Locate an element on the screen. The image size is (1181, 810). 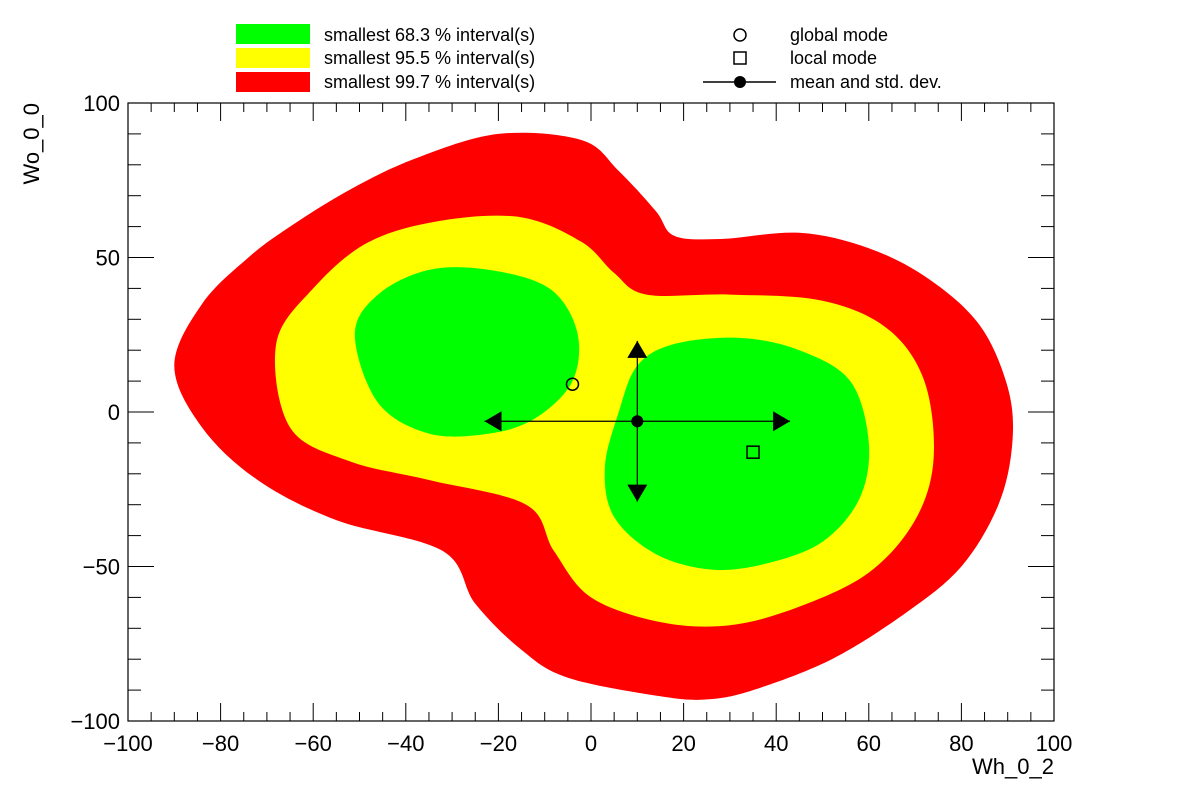
x-tick-label: −80 is located at coordinates (220, 743).